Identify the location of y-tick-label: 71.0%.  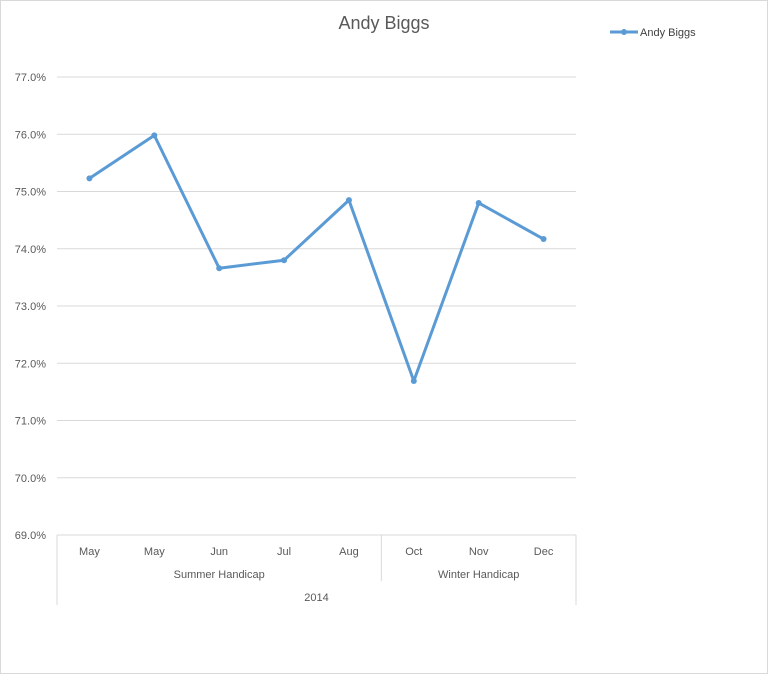
(30, 422).